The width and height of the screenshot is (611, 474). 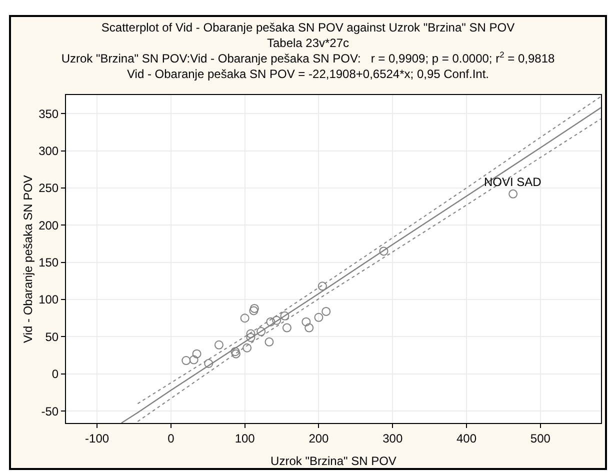 I want to click on text: Tabela 23v*27c Uzrok "Brzina" SN POV:Vid - Obaranje pešaka SN POV: r = 0,9909; p = 0.0000; r$^{2}$ = 0,9818 Vid - Obaranje pešaka SN POV = -22,1908+0,6524*x; 0,95 Conf.Int., so click(x=308, y=59).